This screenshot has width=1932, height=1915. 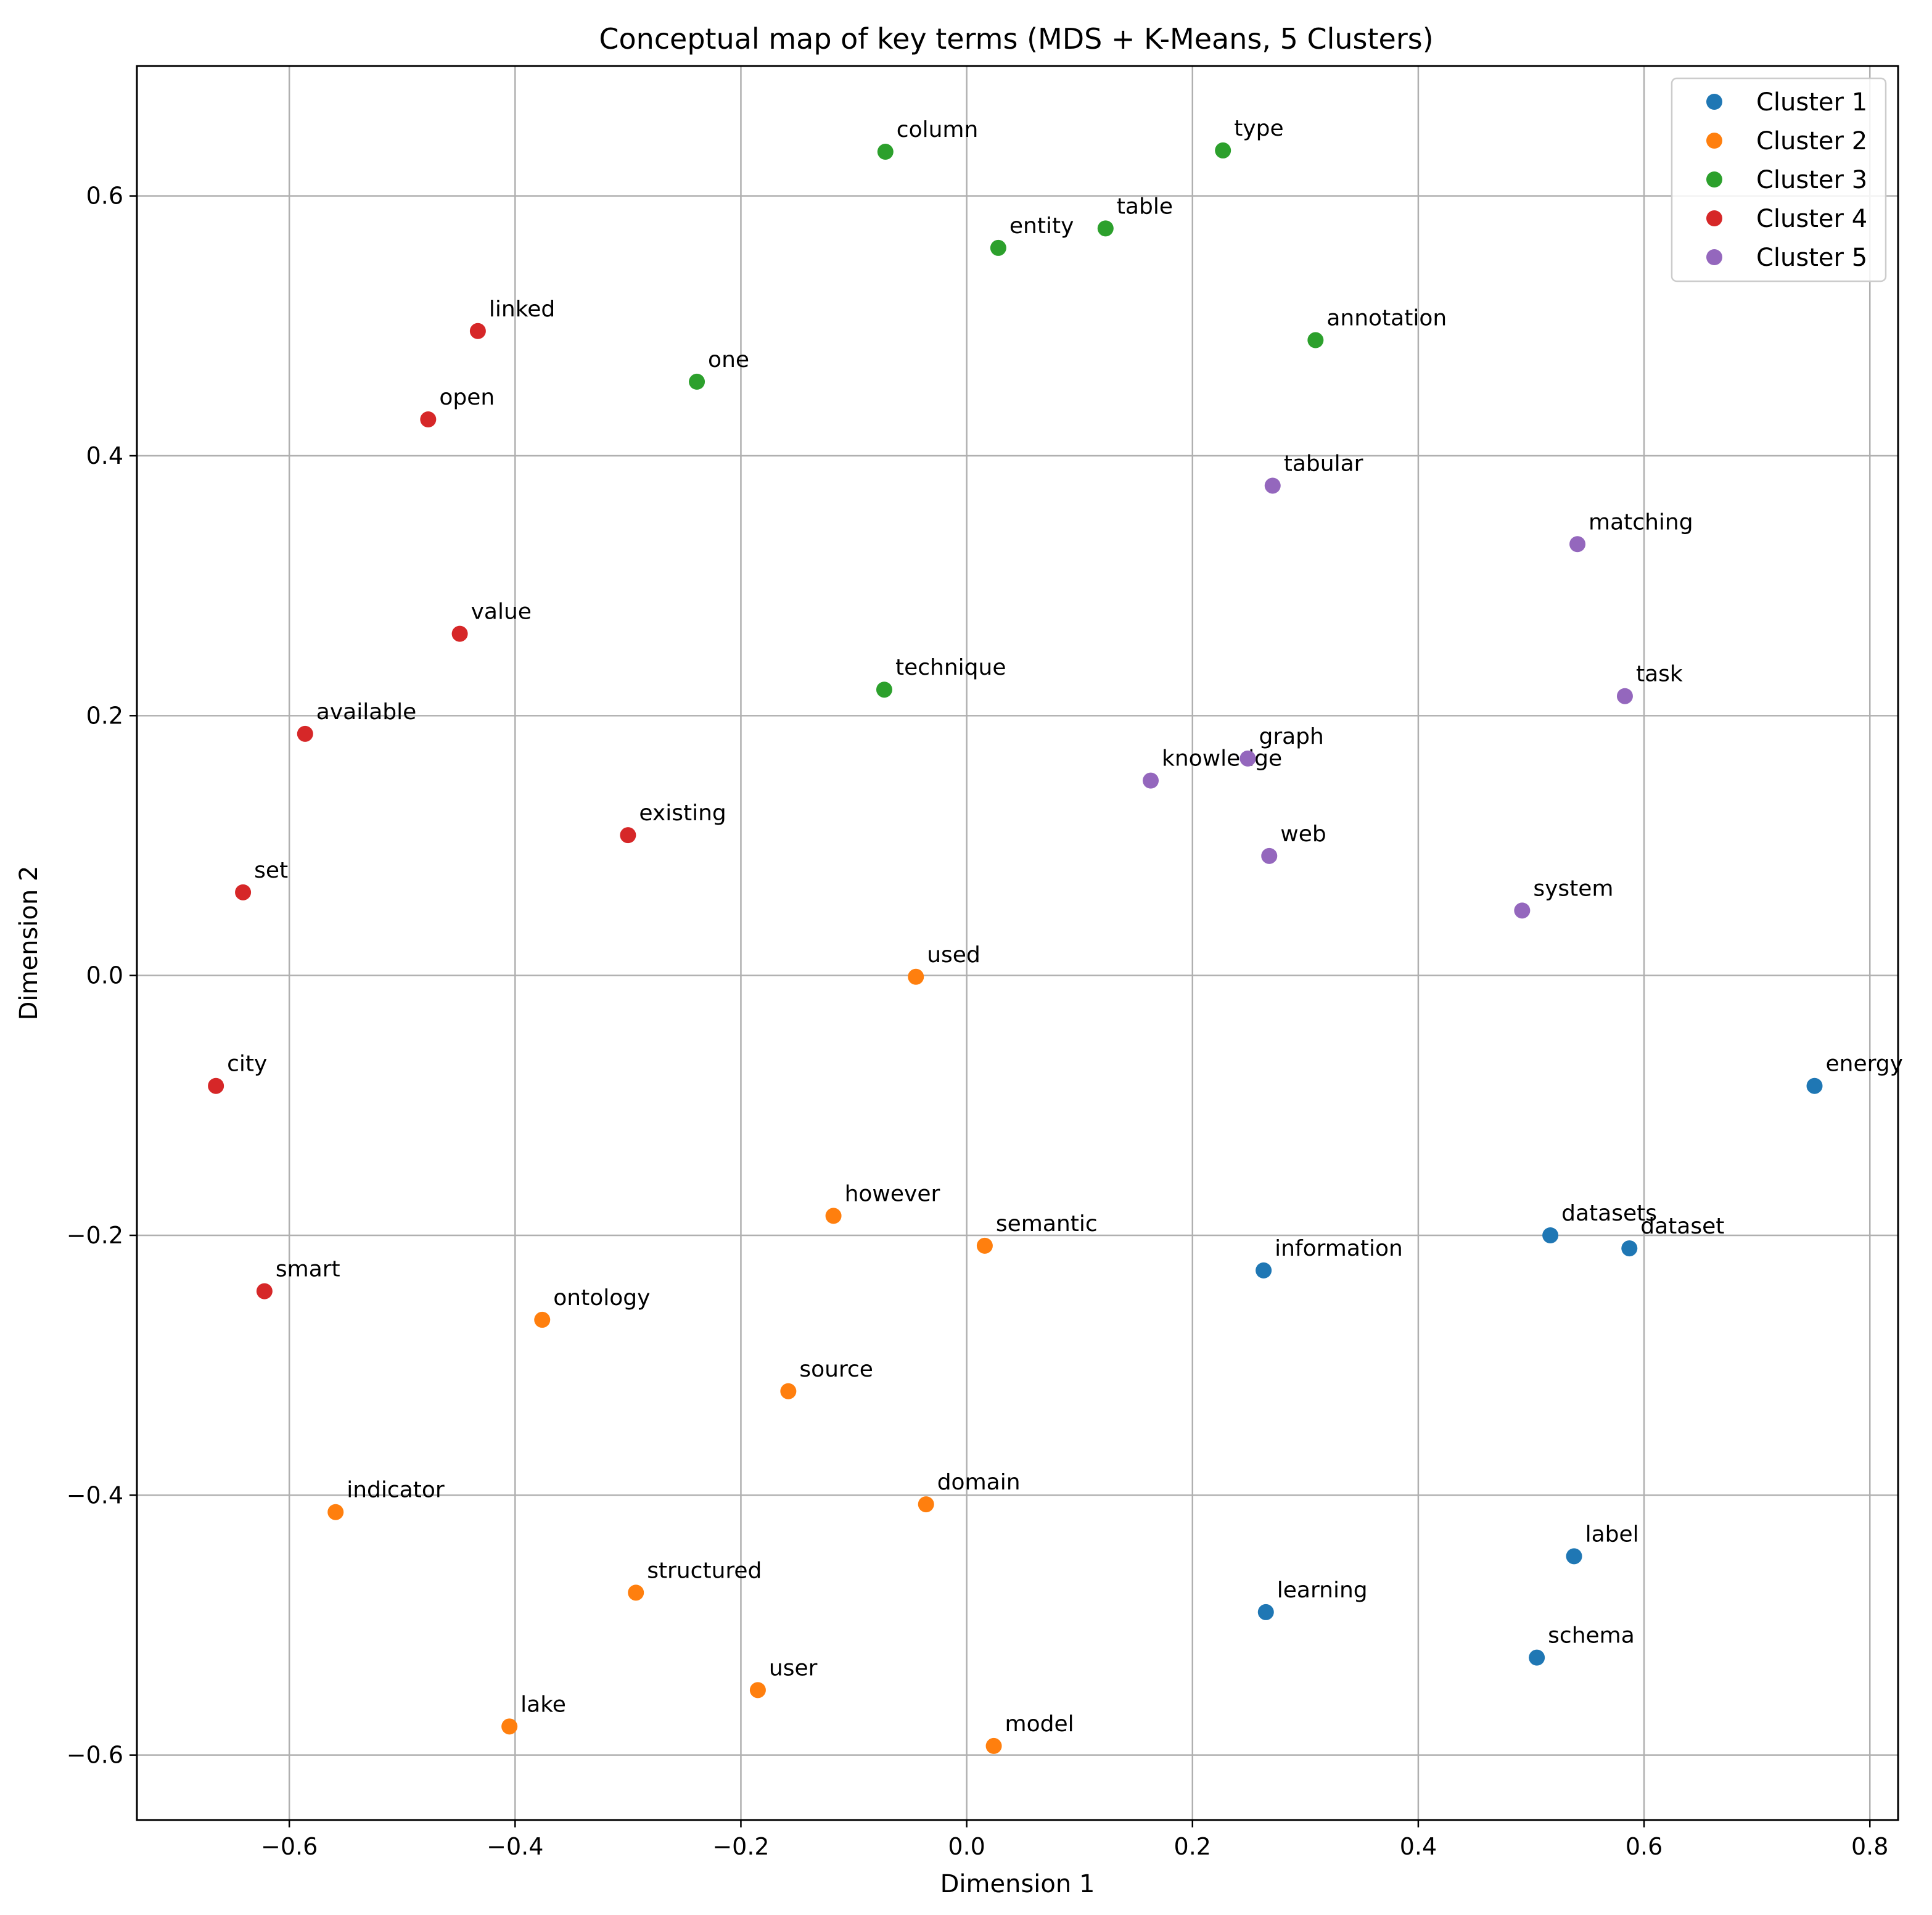 What do you see at coordinates (1811, 102) in the screenshot?
I see `legend-label: Cluster 1` at bounding box center [1811, 102].